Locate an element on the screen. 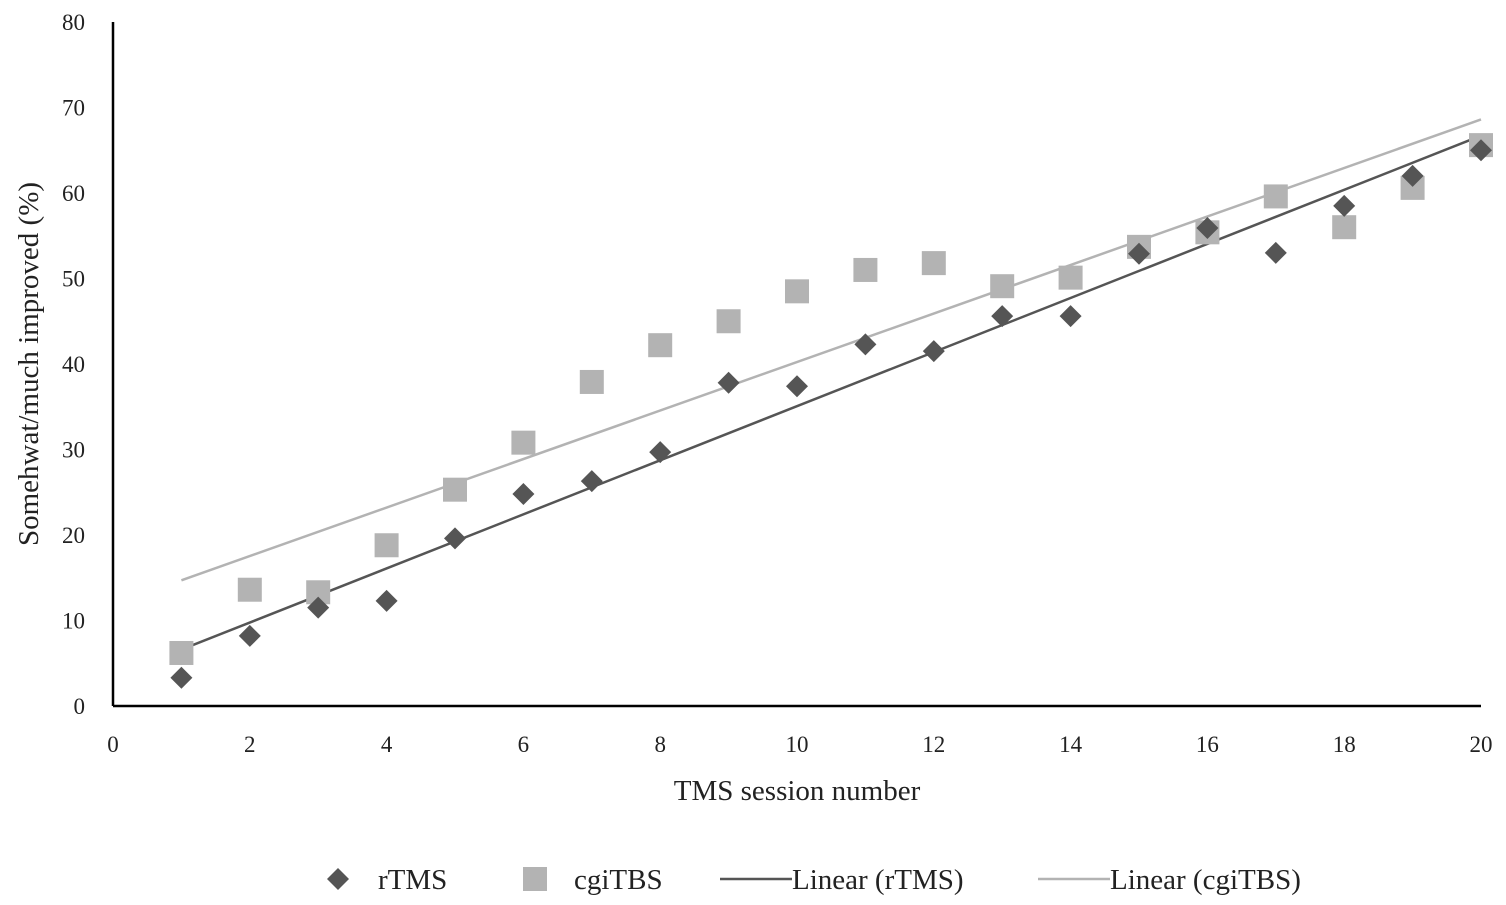 The width and height of the screenshot is (1506, 905). x-tick-label: 4 is located at coordinates (387, 744).